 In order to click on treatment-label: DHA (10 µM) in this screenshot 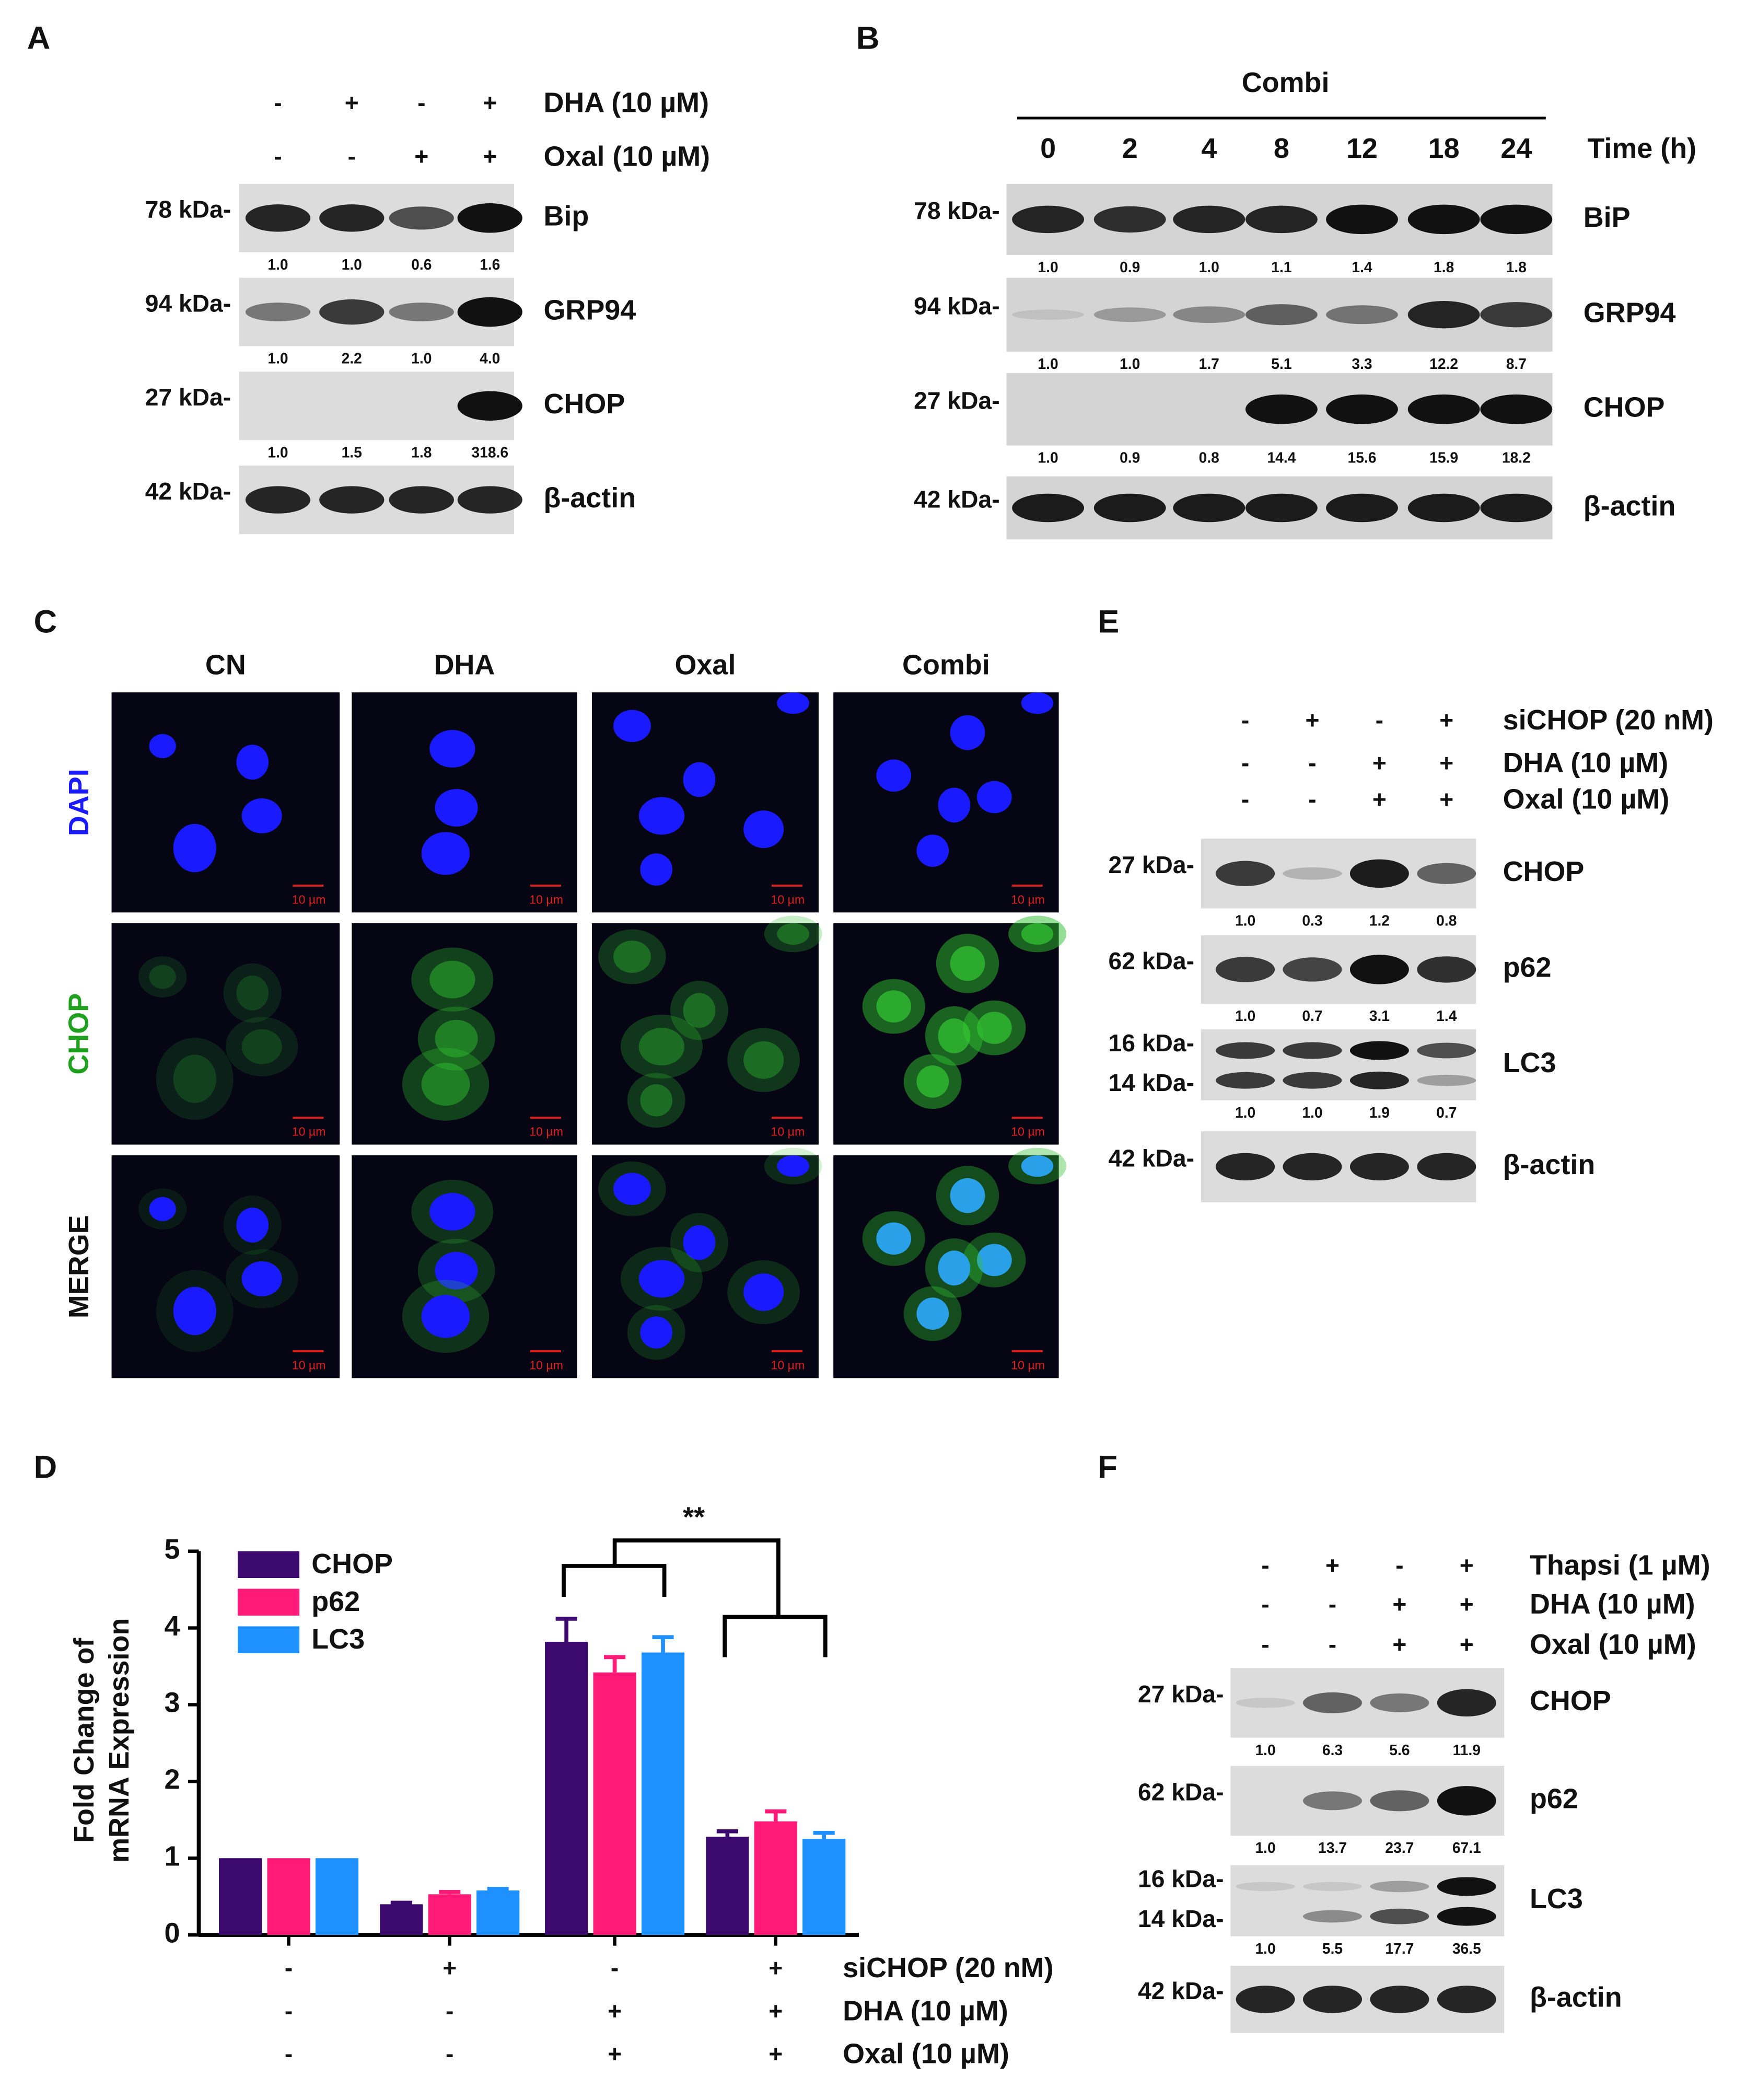, I will do `click(626, 103)`.